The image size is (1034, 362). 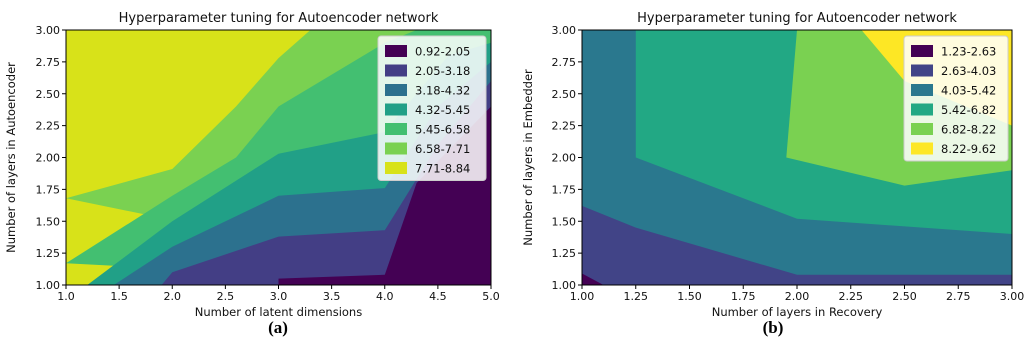 What do you see at coordinates (438, 296) in the screenshot?
I see `x-tick-label: 4.5` at bounding box center [438, 296].